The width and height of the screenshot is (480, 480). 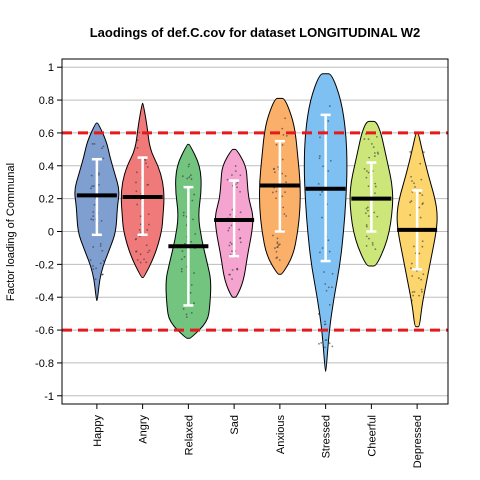 I want to click on y-tick-label: -0.8, so click(x=44, y=364).